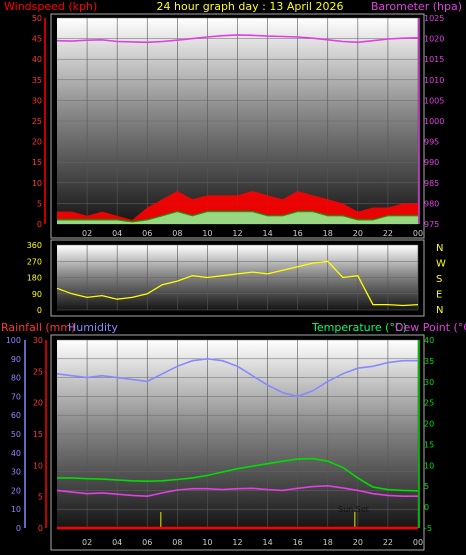 The width and height of the screenshot is (466, 555). Describe the element at coordinates (237, 233) in the screenshot. I see `p1-x-tick-12: 12` at that location.